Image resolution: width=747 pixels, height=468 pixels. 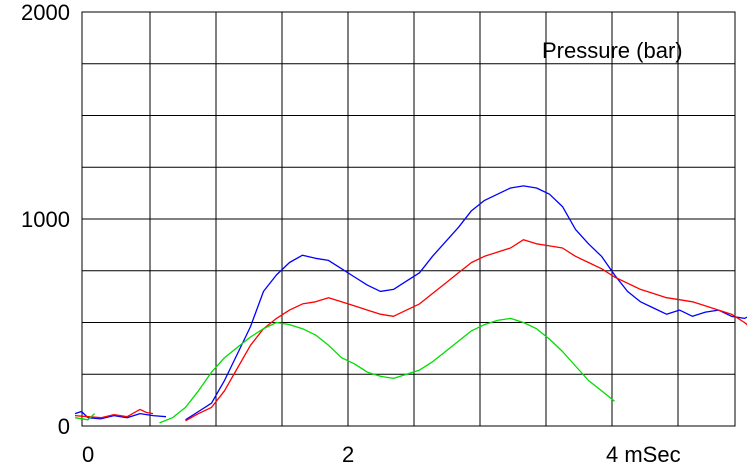 I want to click on pressure-unit-annotation: Pressure (bar), so click(x=612, y=50).